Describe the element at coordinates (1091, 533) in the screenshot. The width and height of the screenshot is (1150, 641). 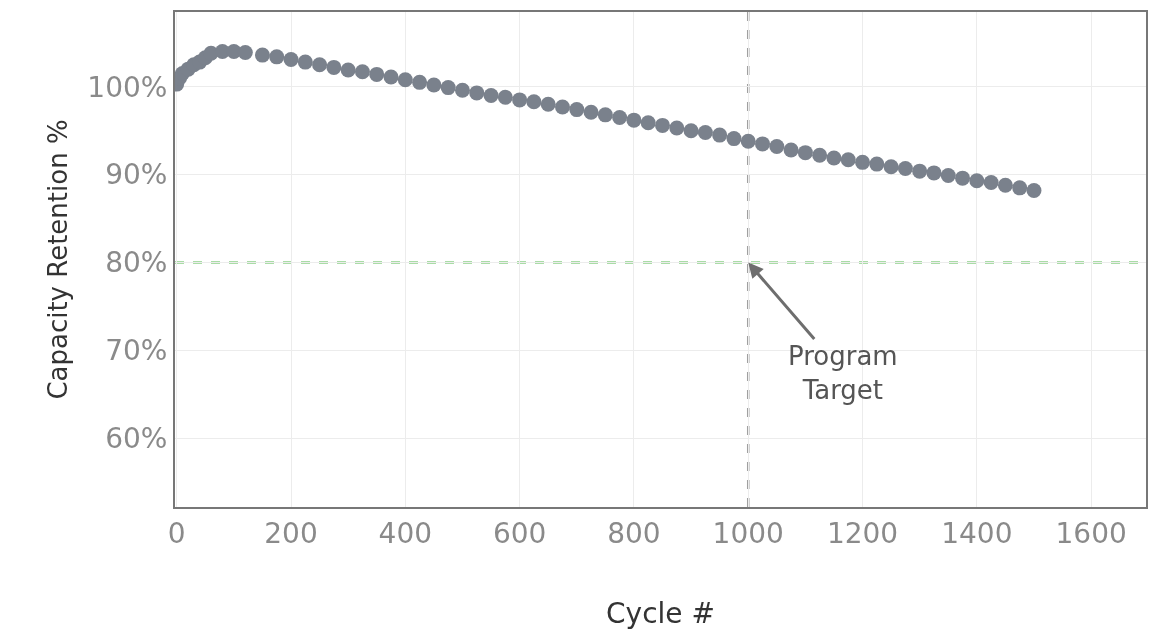
I see `x-tick-label: 1600` at that location.